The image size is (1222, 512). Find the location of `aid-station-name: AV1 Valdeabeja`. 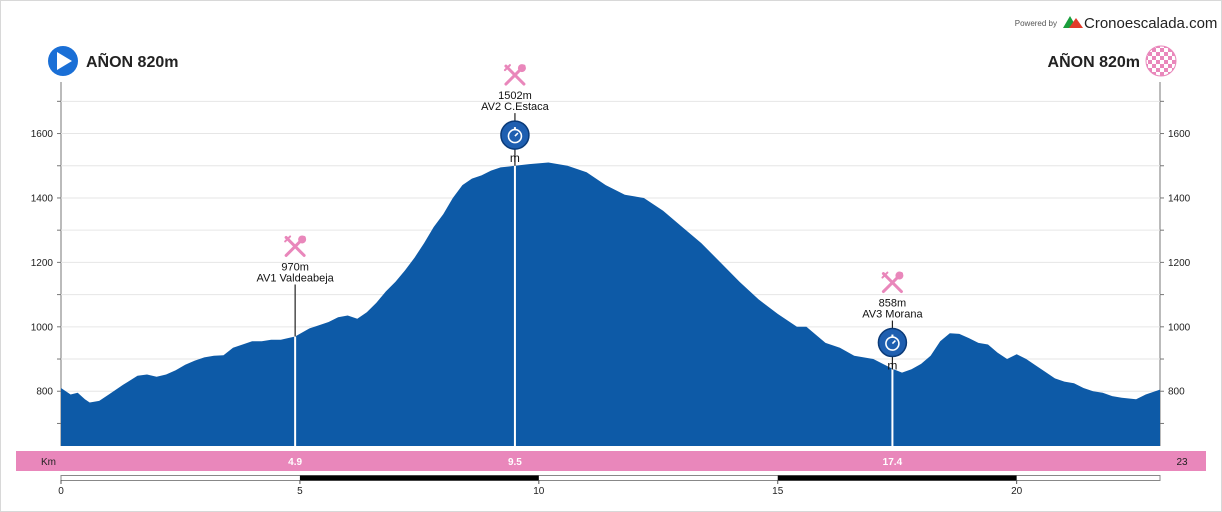

aid-station-name: AV1 Valdeabeja is located at coordinates (296, 278).